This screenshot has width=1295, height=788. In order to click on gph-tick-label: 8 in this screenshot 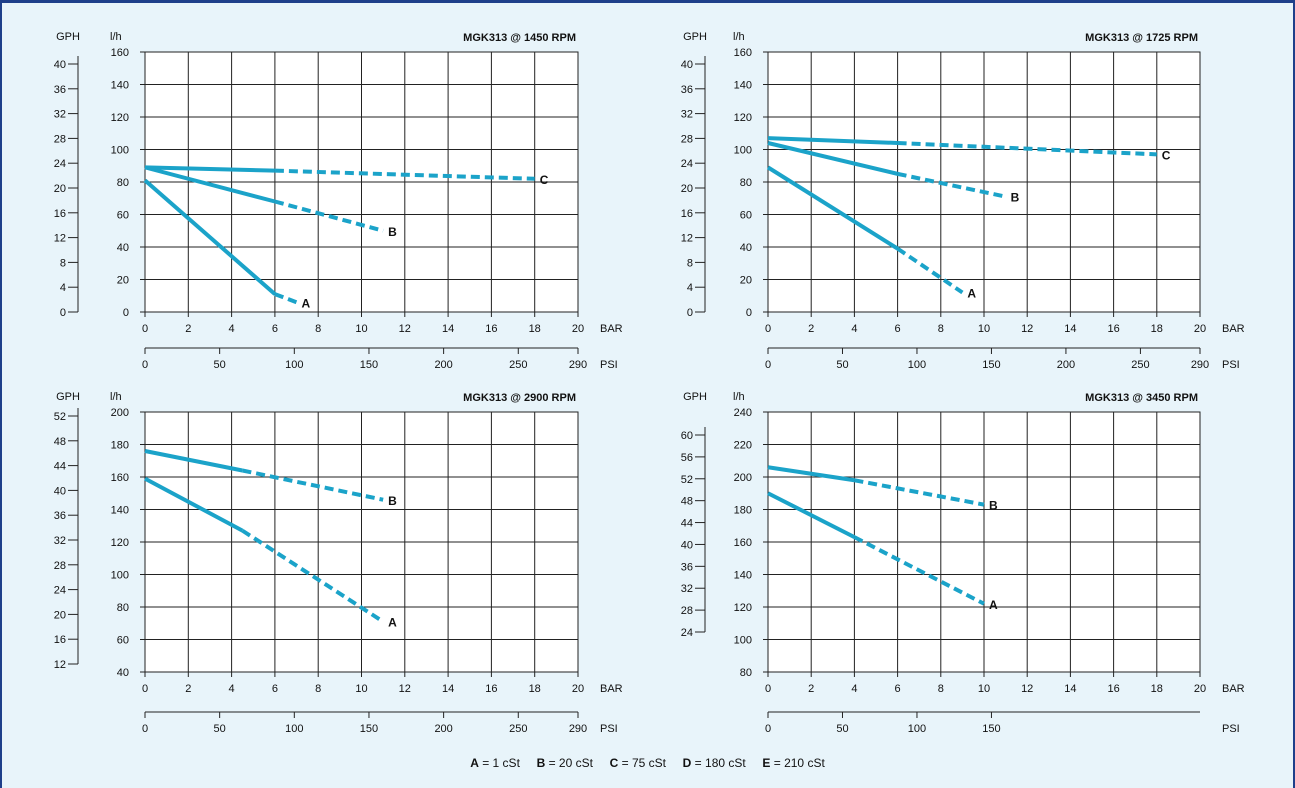, I will do `click(690, 263)`.